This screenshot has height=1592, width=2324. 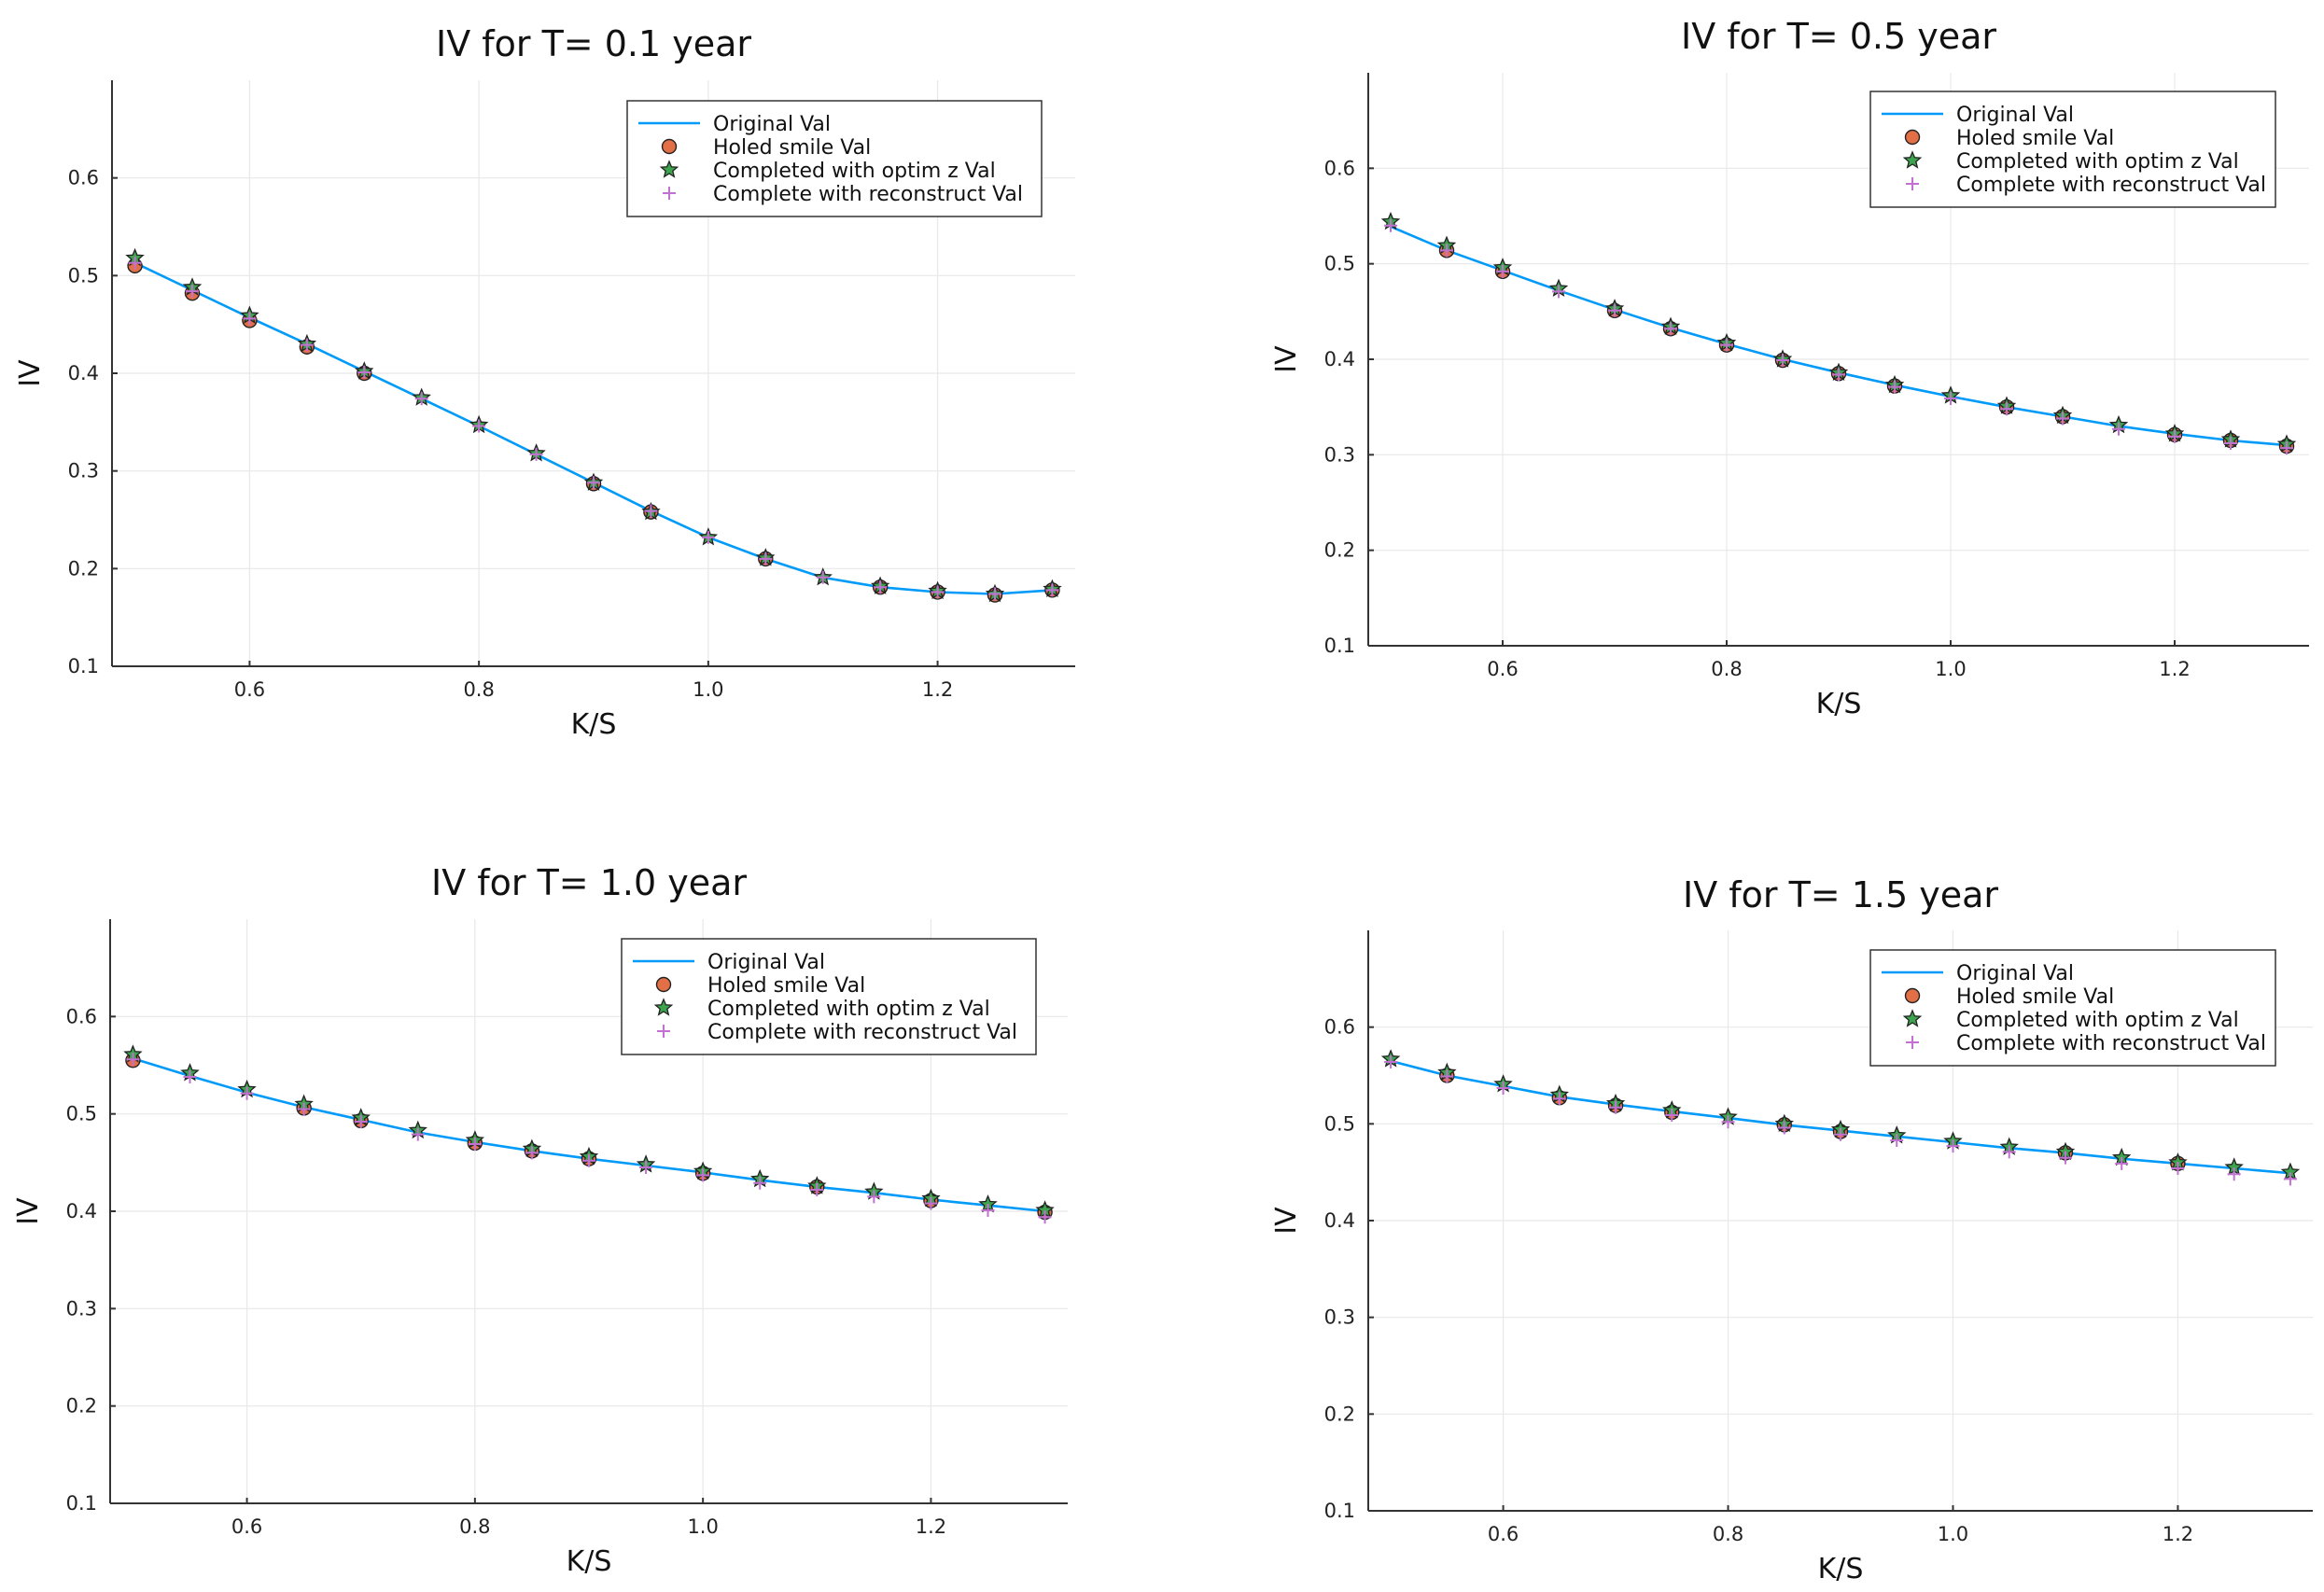 What do you see at coordinates (669, 193) in the screenshot?
I see `legend-cross-swatch` at bounding box center [669, 193].